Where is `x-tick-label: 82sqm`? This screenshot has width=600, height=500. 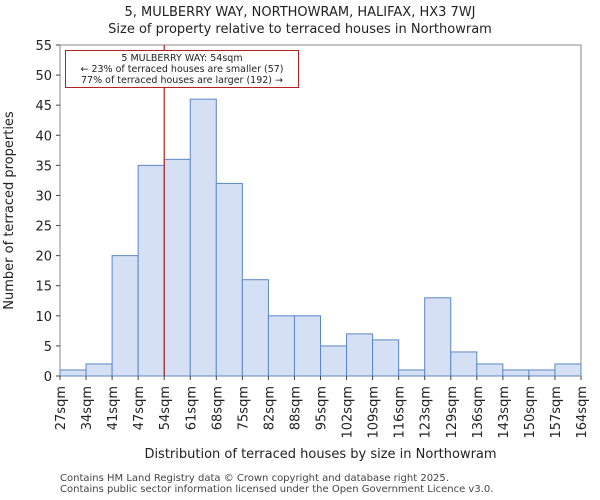
x-tick-label: 82sqm is located at coordinates (269, 408).